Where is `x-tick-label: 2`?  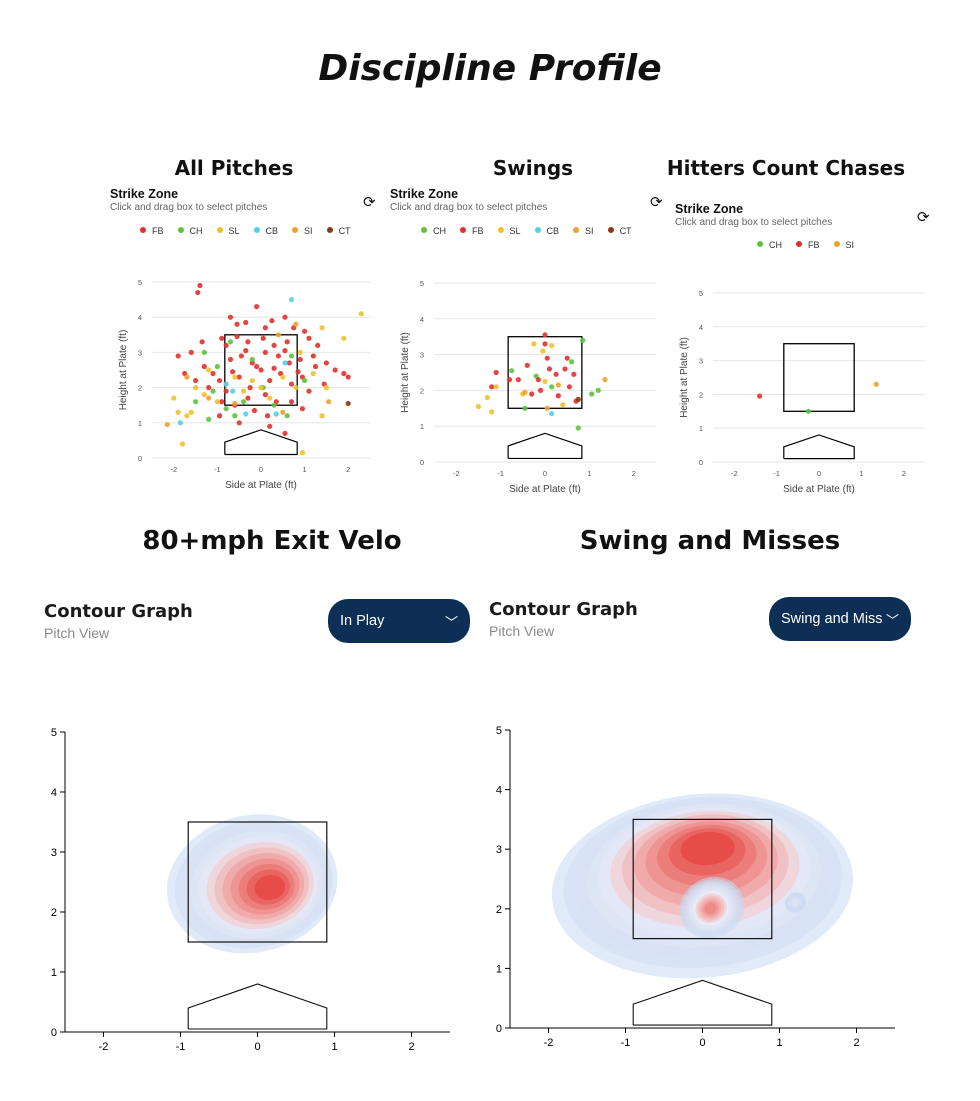
x-tick-label: 2 is located at coordinates (634, 473).